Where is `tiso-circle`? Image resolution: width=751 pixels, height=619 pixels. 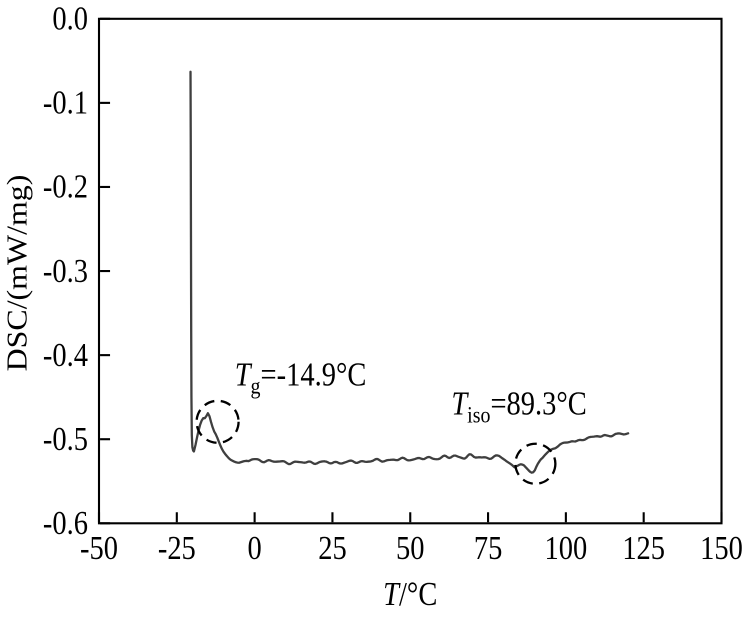 tiso-circle is located at coordinates (535, 463).